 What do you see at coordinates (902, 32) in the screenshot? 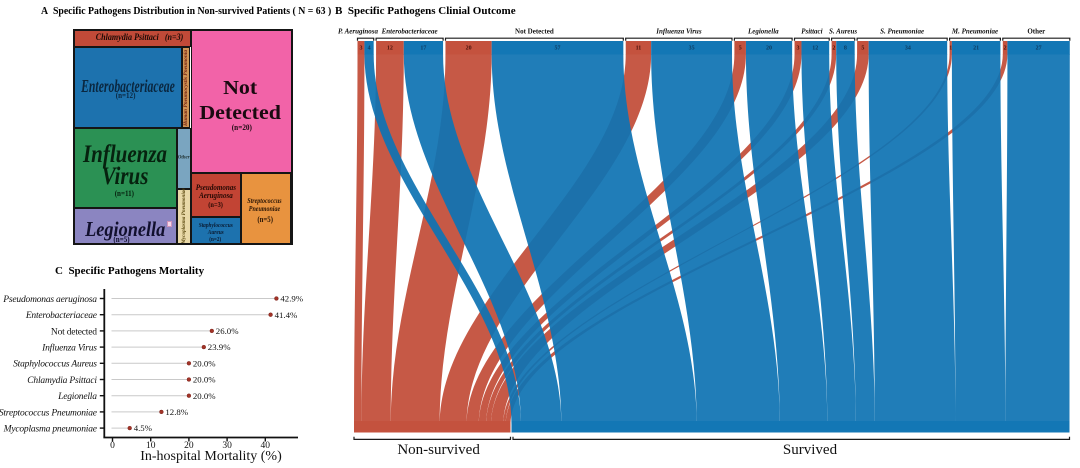
I see `svg-text: S. Pneumoniae` at bounding box center [902, 32].